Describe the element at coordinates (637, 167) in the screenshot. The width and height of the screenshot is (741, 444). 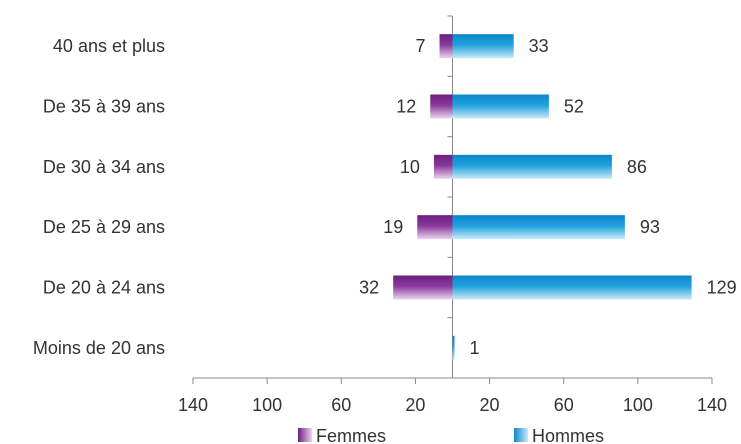
I see `value-label-hommes: 86` at that location.